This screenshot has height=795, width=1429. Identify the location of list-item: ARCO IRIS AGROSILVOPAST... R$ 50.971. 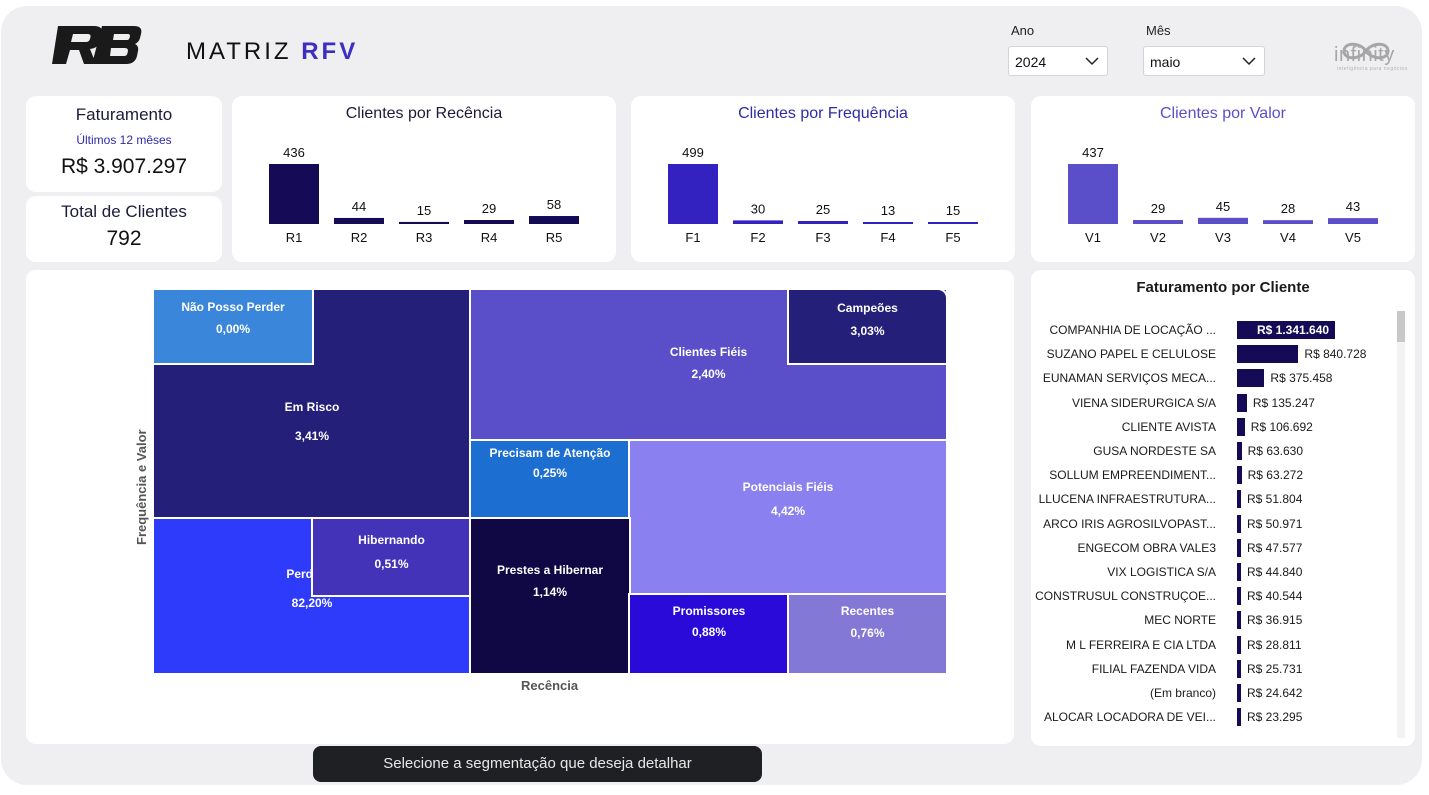
(1216, 525).